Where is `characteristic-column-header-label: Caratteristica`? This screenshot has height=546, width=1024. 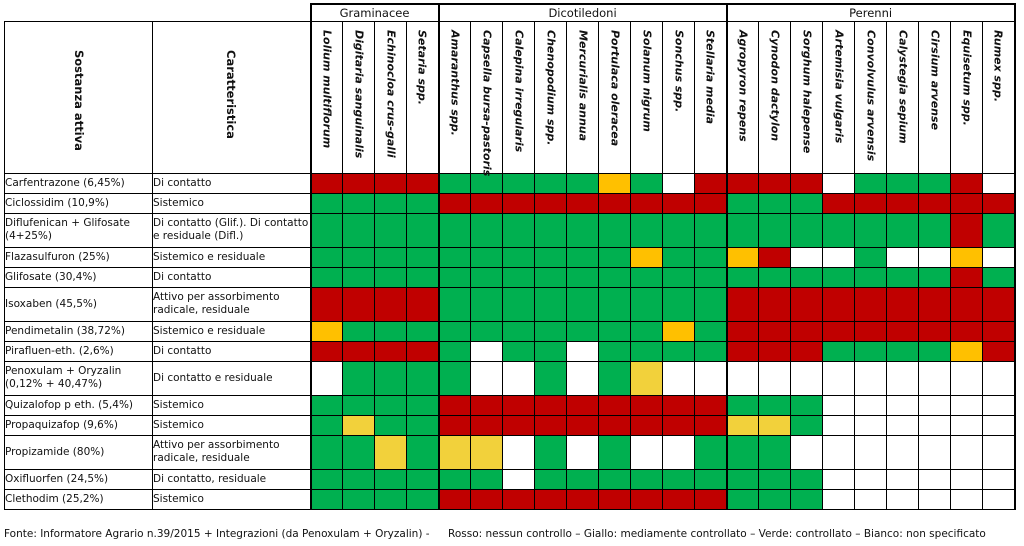 characteristic-column-header-label: Caratteristica is located at coordinates (231, 94).